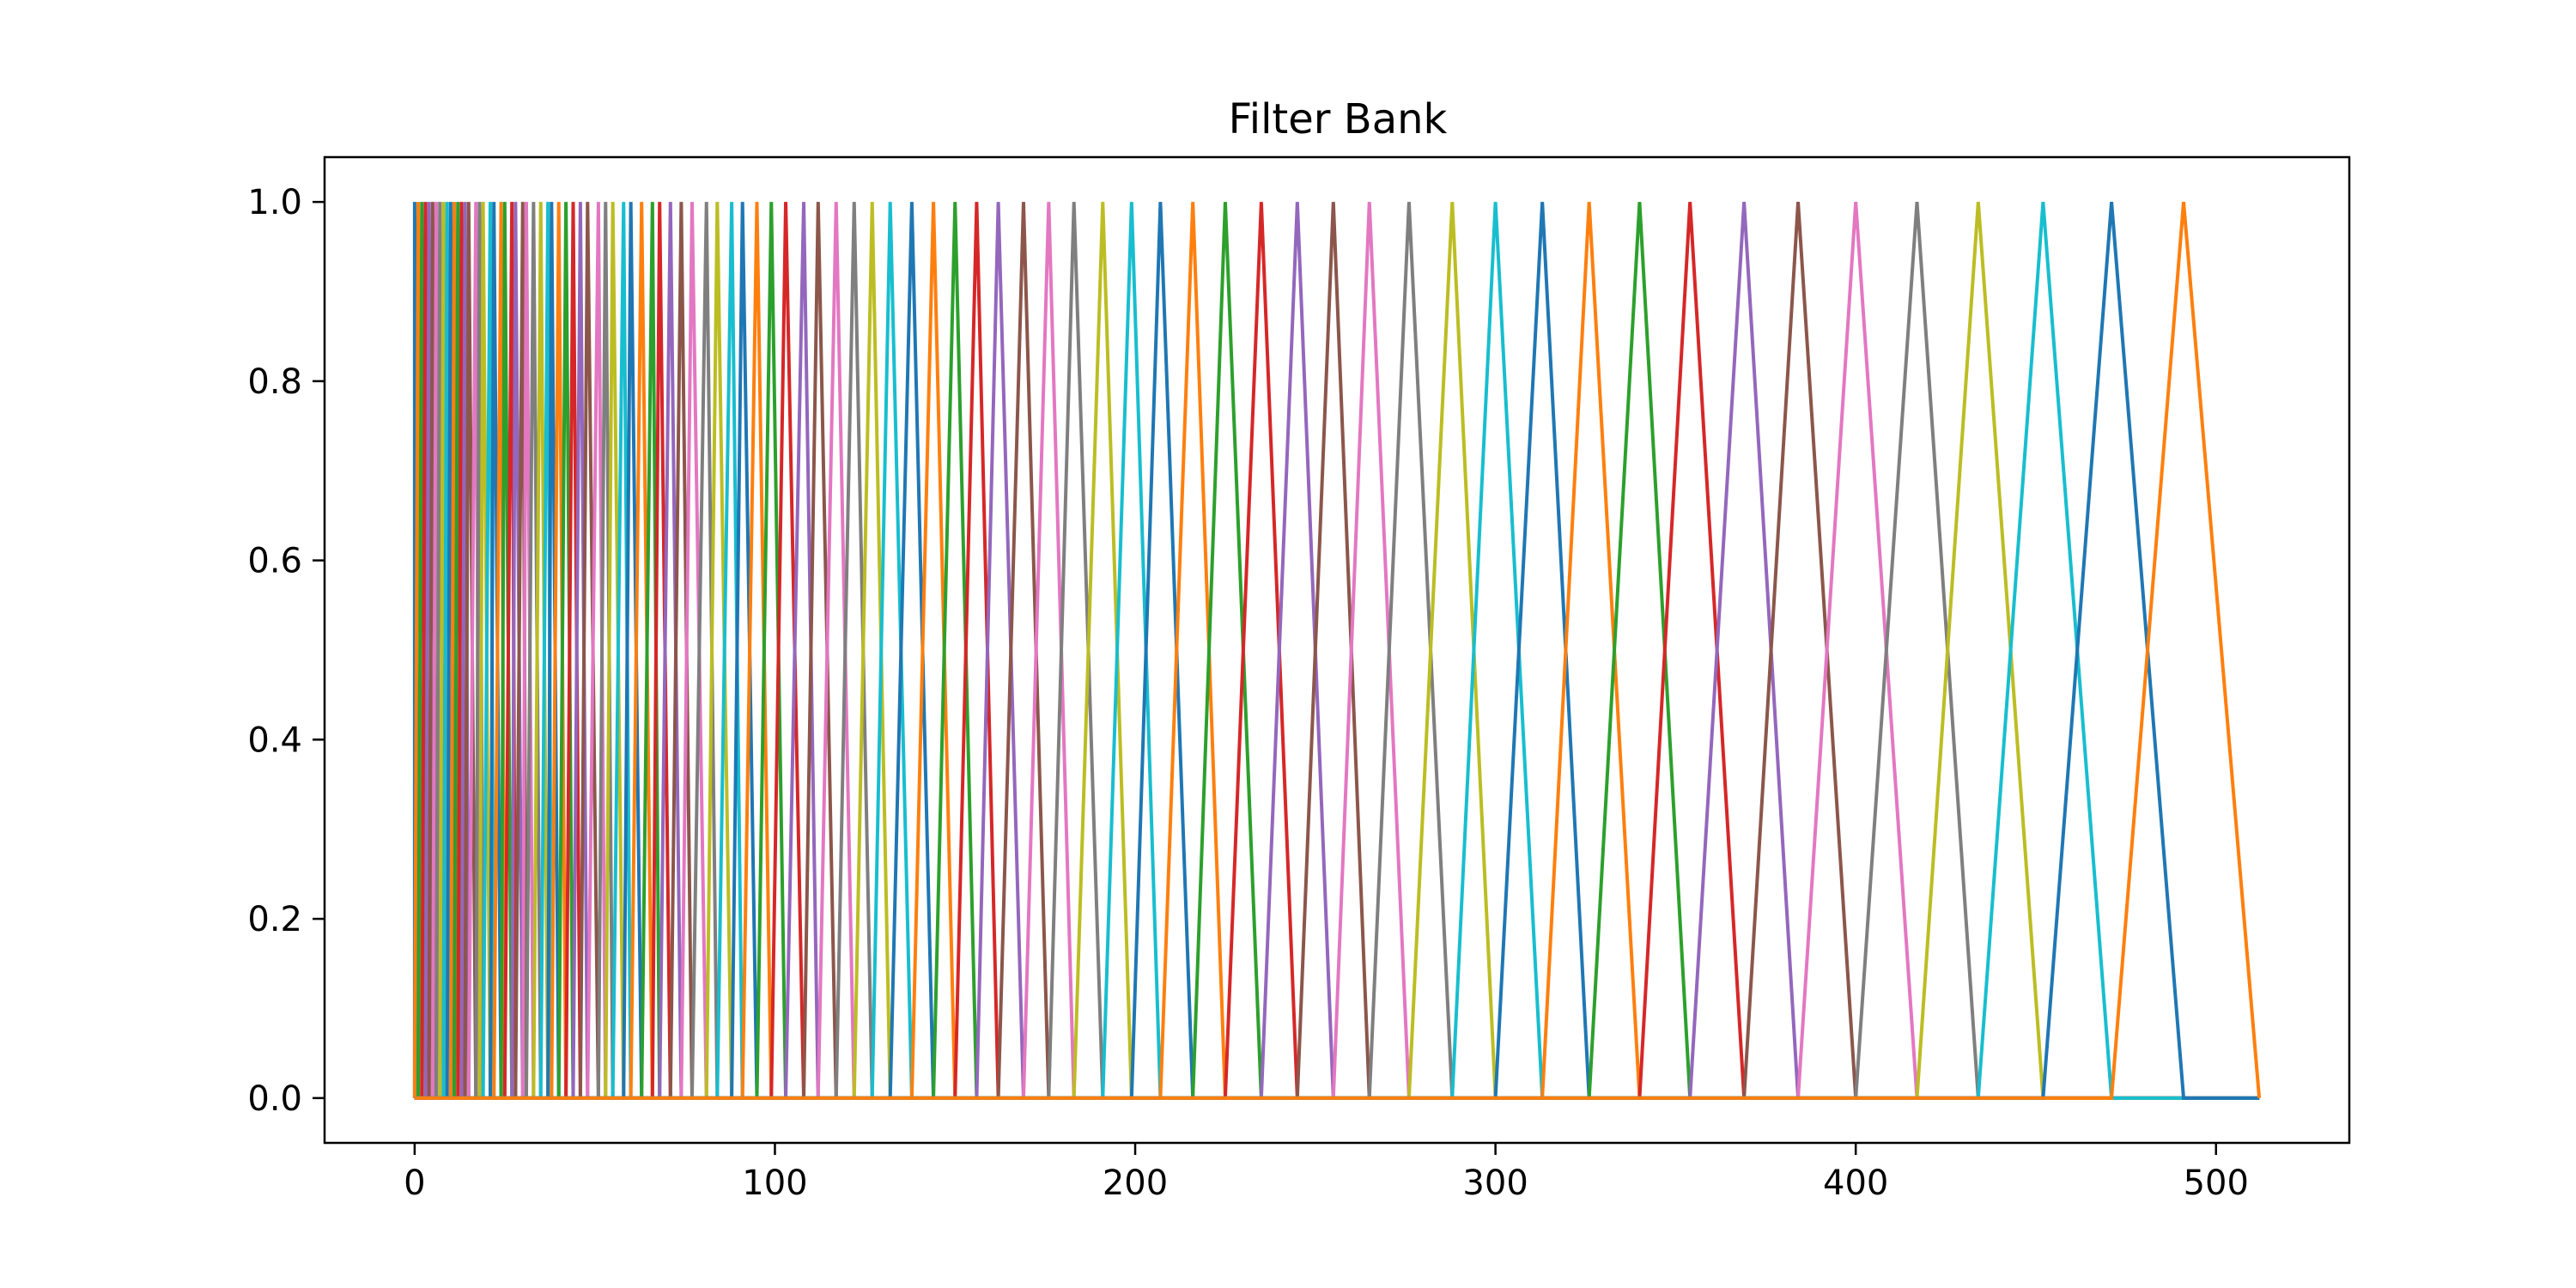 The image size is (2576, 1288). Describe the element at coordinates (2216, 1183) in the screenshot. I see `x-tick-label: 500` at that location.